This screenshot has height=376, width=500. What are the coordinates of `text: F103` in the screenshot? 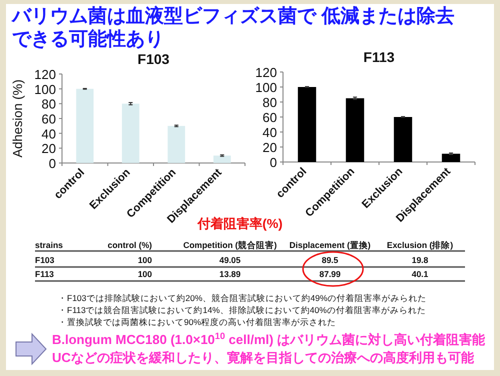 It's located at (45, 260).